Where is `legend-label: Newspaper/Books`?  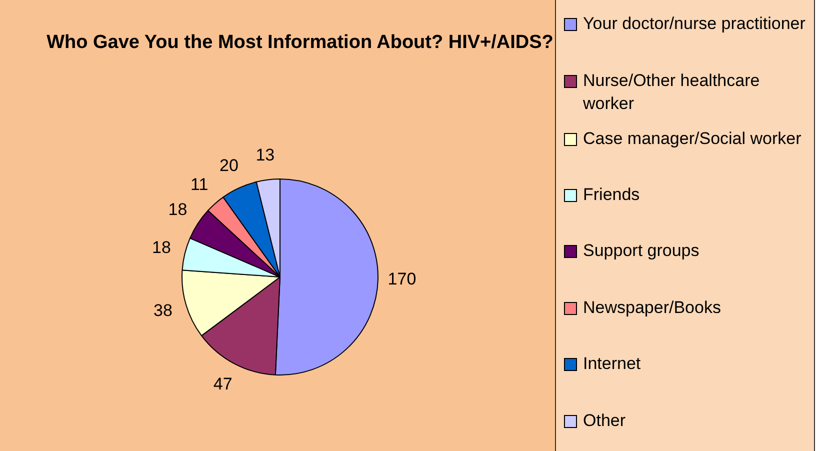
legend-label: Newspaper/Books is located at coordinates (652, 308).